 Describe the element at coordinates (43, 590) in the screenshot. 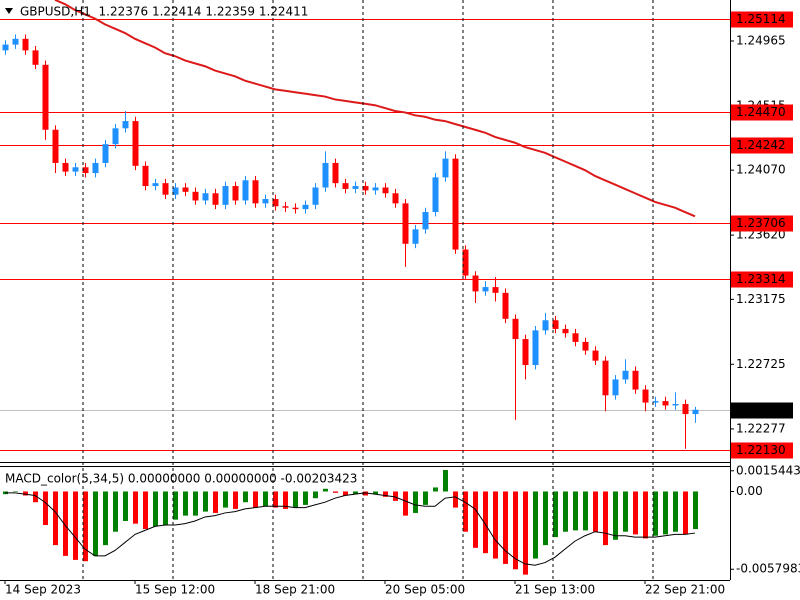

I see `x-tick-label: 14 Sep 2023` at that location.